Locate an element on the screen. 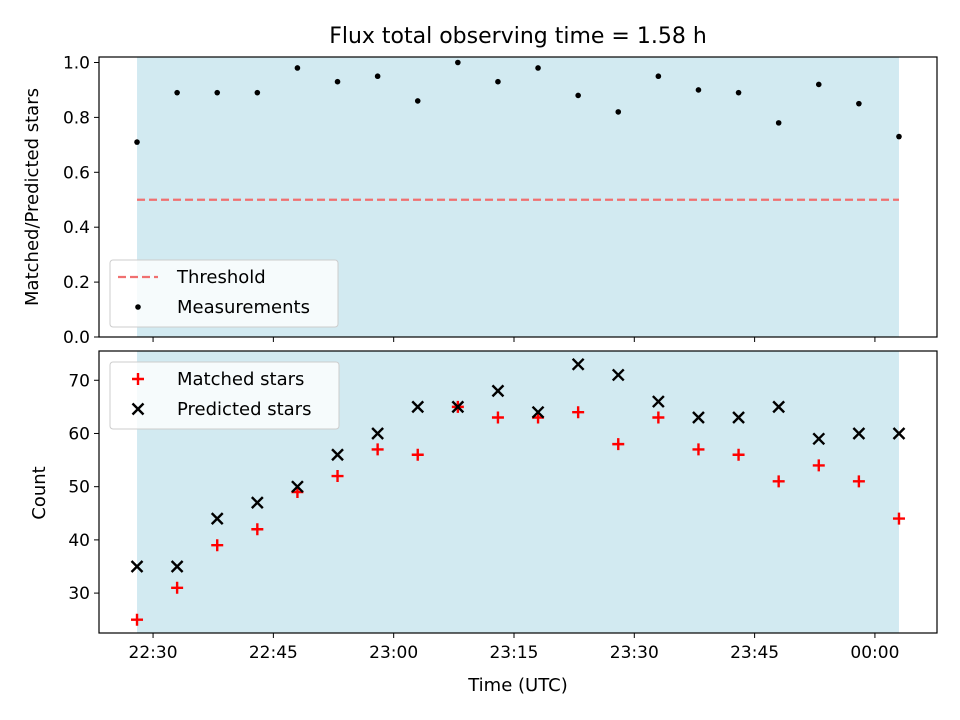 The height and width of the screenshot is (720, 960). chart-title: Flux total observing time = 1.58 h is located at coordinates (518, 36).